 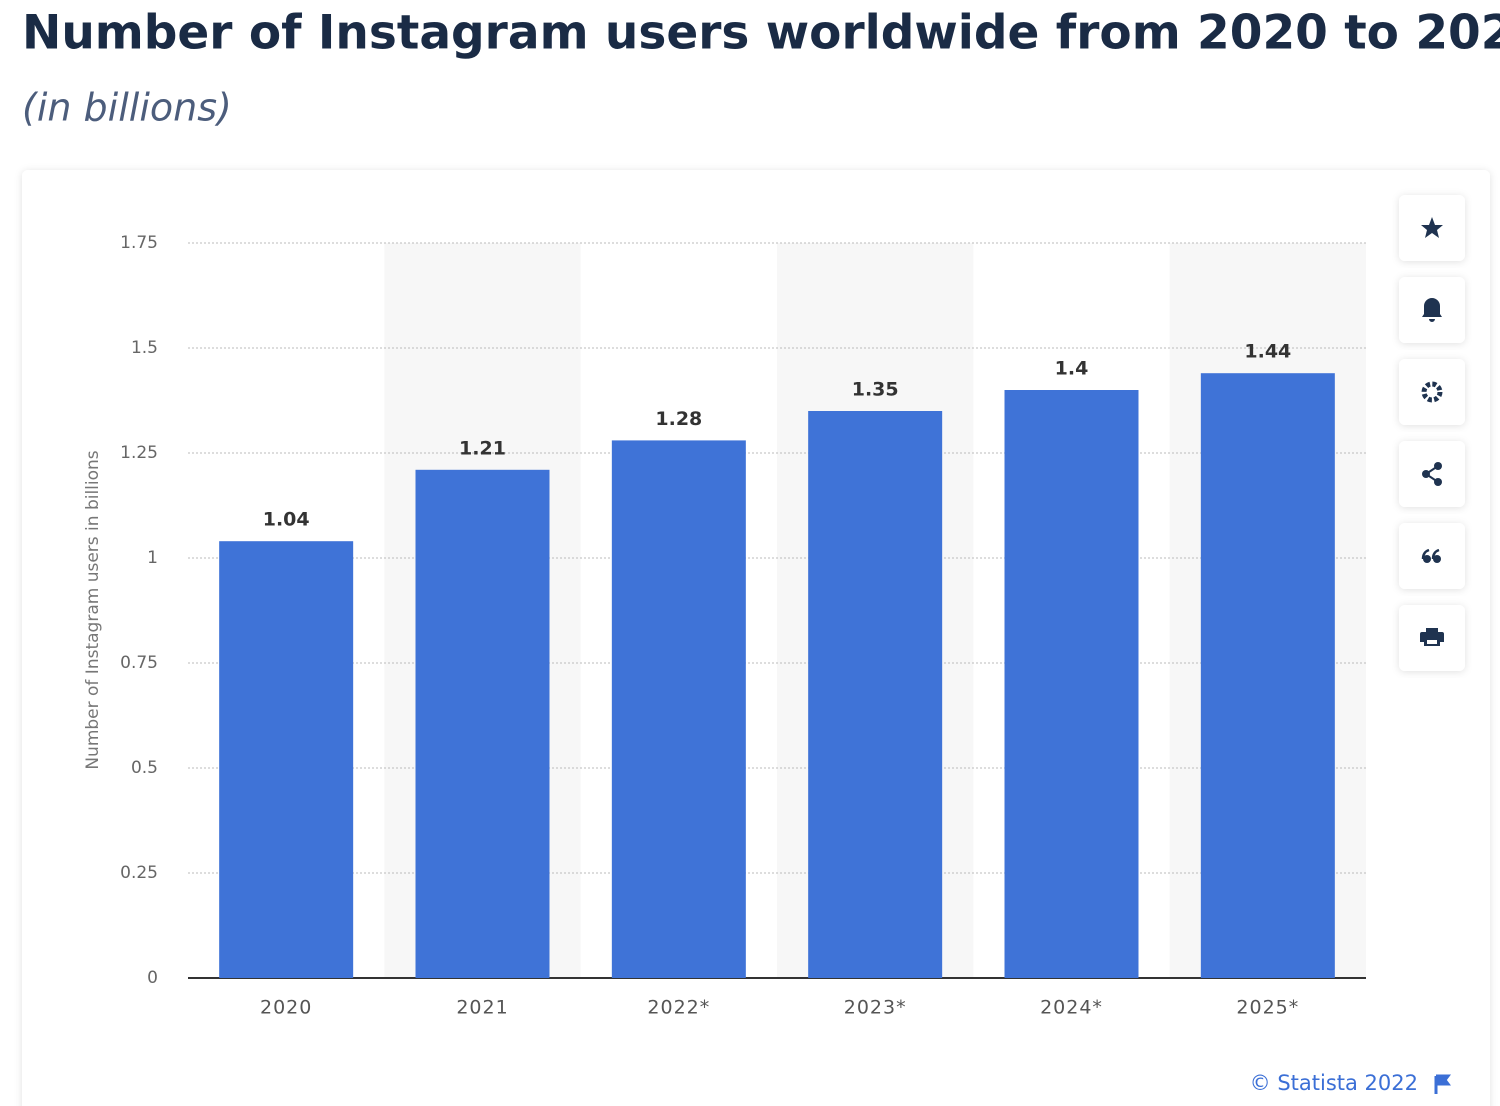 I want to click on value-label: 1.28, so click(x=678, y=419).